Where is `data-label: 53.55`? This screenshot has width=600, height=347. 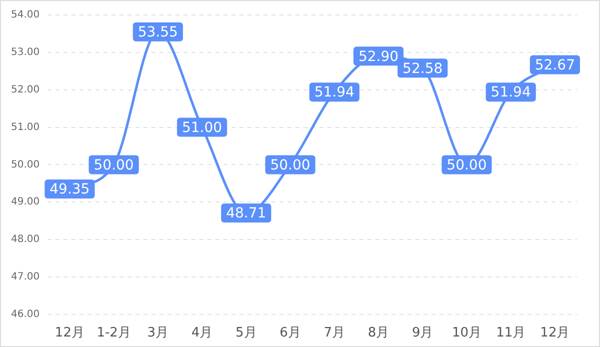 data-label: 53.55 is located at coordinates (158, 32).